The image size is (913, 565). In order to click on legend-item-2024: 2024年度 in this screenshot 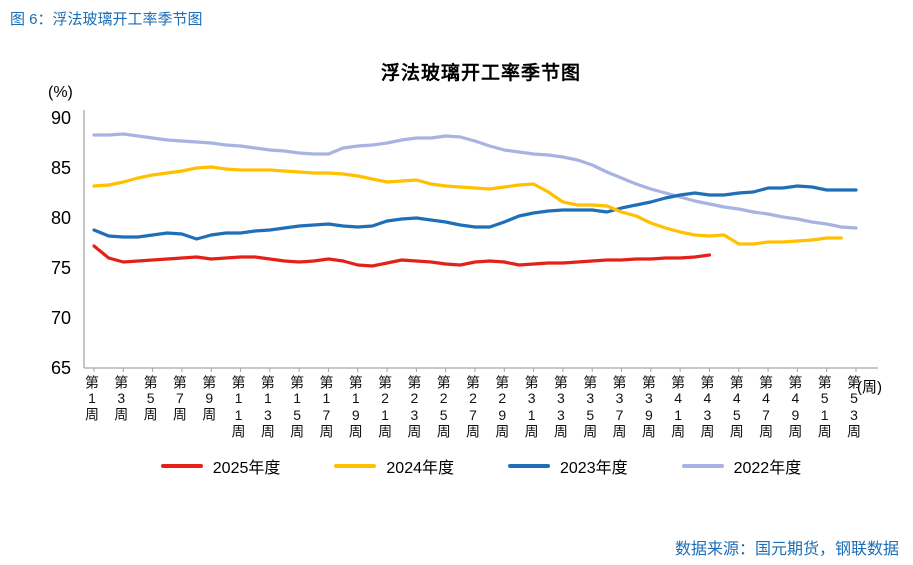, I will do `click(394, 466)`.